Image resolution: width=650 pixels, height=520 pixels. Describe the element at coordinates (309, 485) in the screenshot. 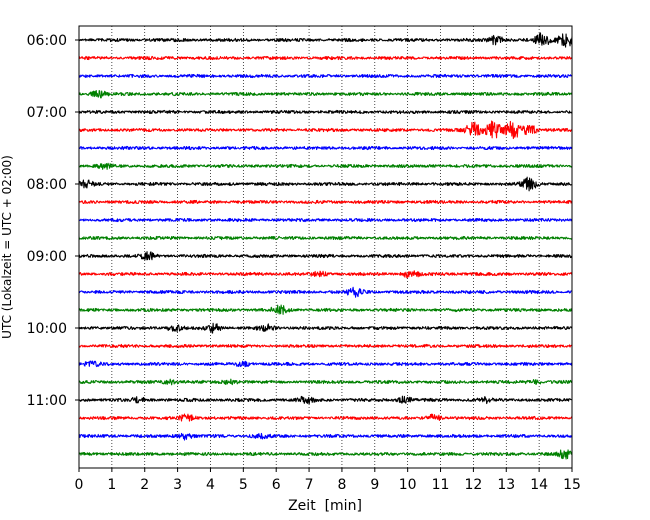

I see `x-tick-label: 7` at that location.